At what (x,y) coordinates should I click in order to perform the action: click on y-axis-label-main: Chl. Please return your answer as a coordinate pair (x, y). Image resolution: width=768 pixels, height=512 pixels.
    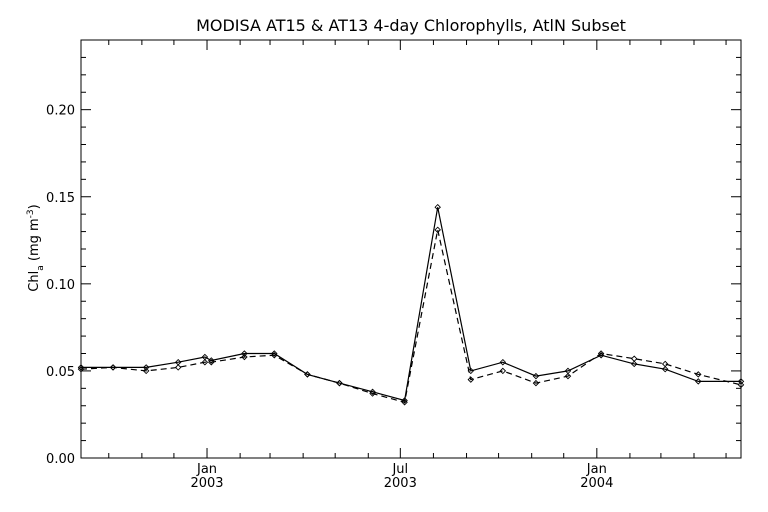
    Looking at the image, I should click on (34, 281).